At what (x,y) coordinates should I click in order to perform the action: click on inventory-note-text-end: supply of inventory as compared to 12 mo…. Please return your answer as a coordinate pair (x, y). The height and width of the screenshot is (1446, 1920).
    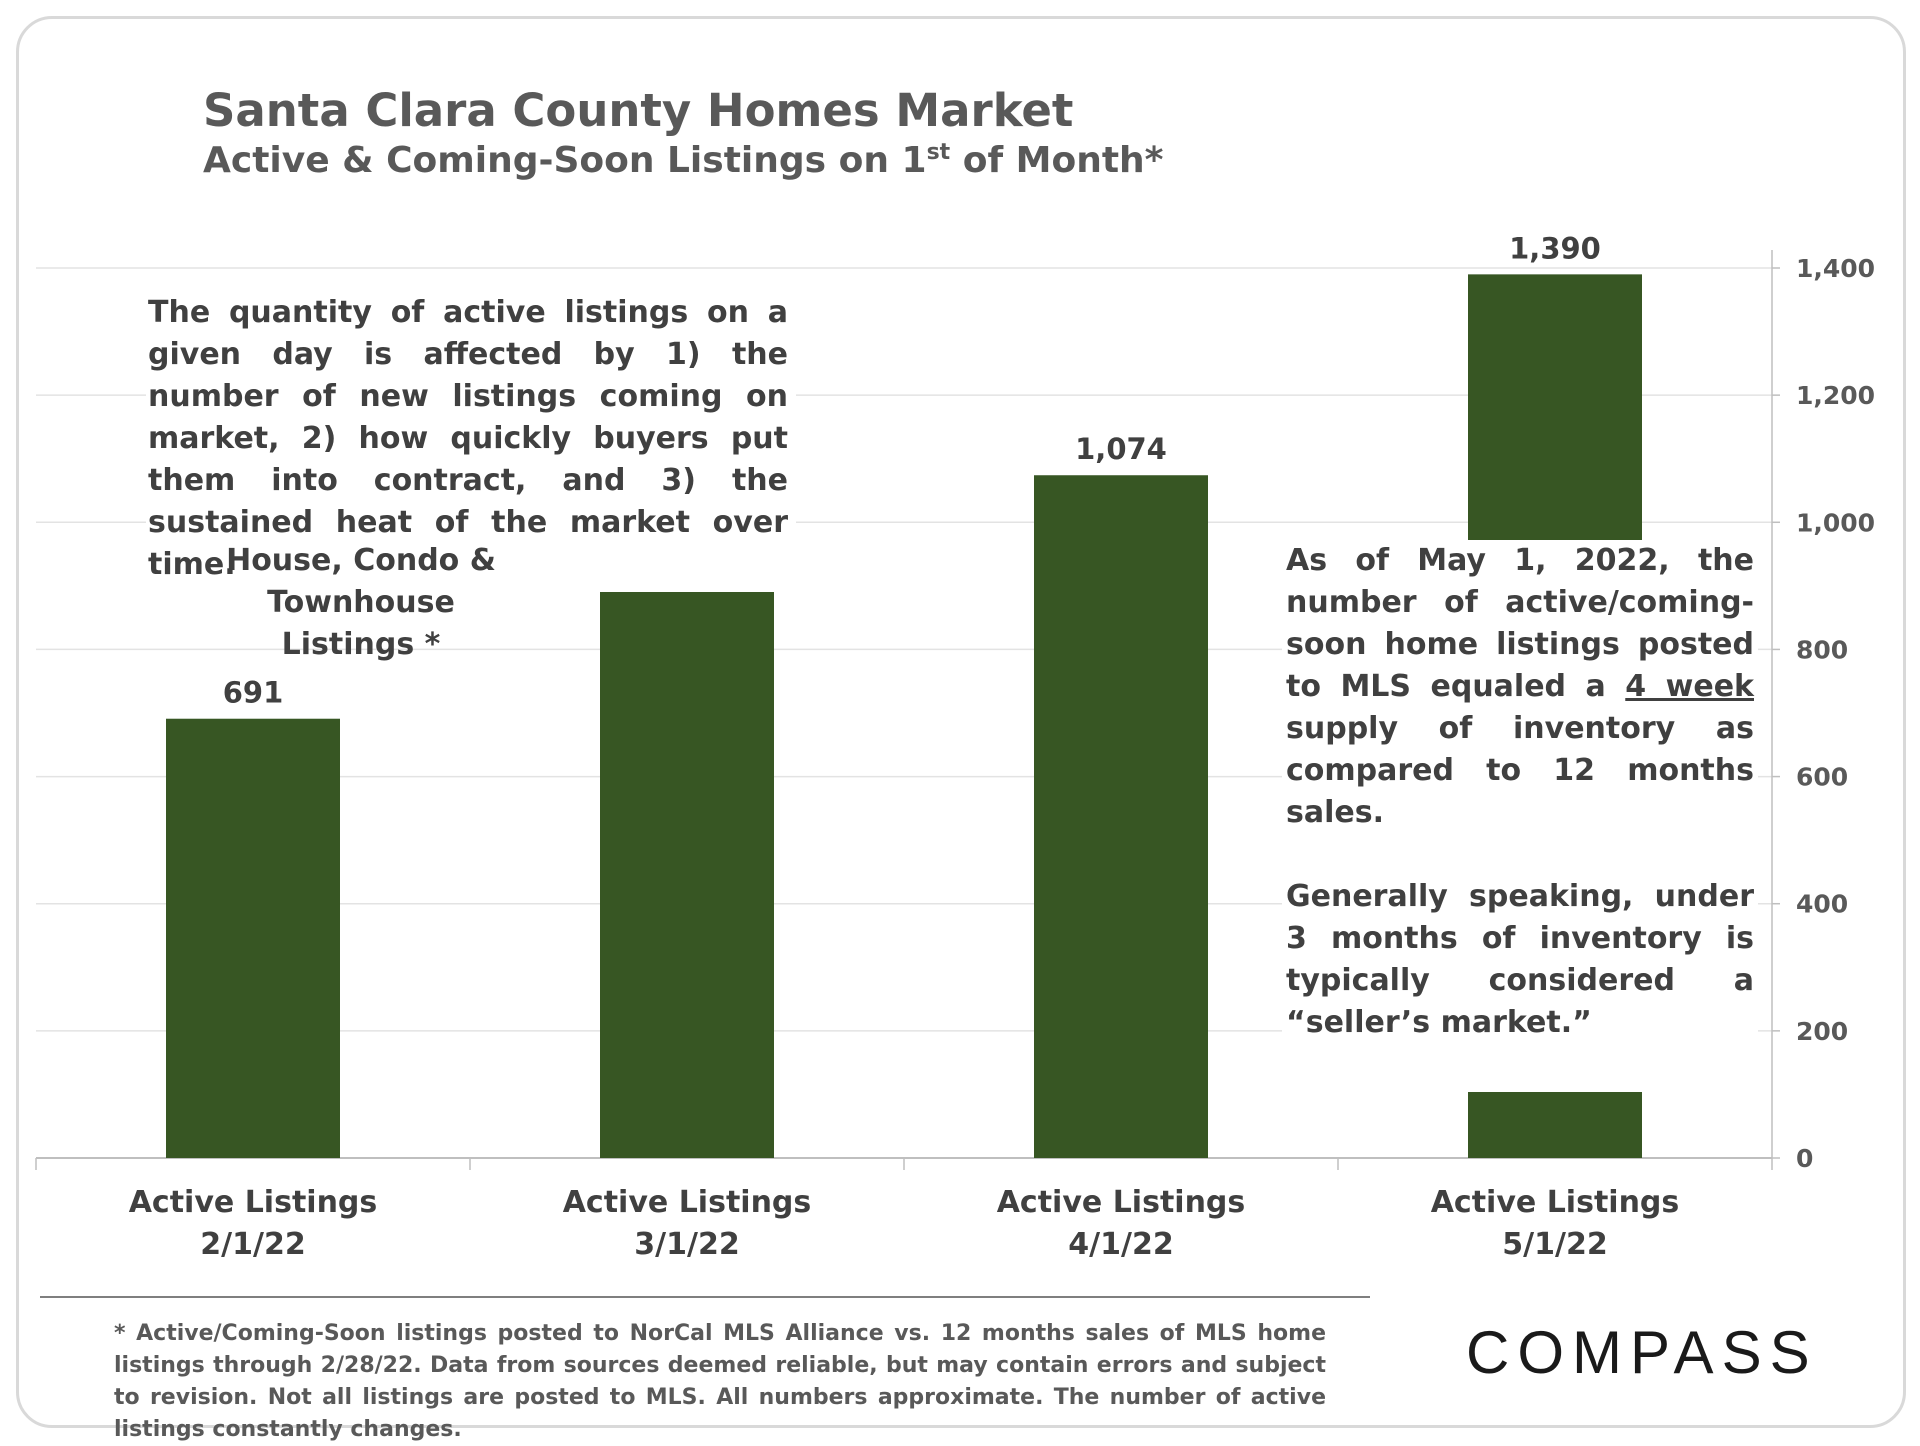
    Looking at the image, I should click on (1520, 770).